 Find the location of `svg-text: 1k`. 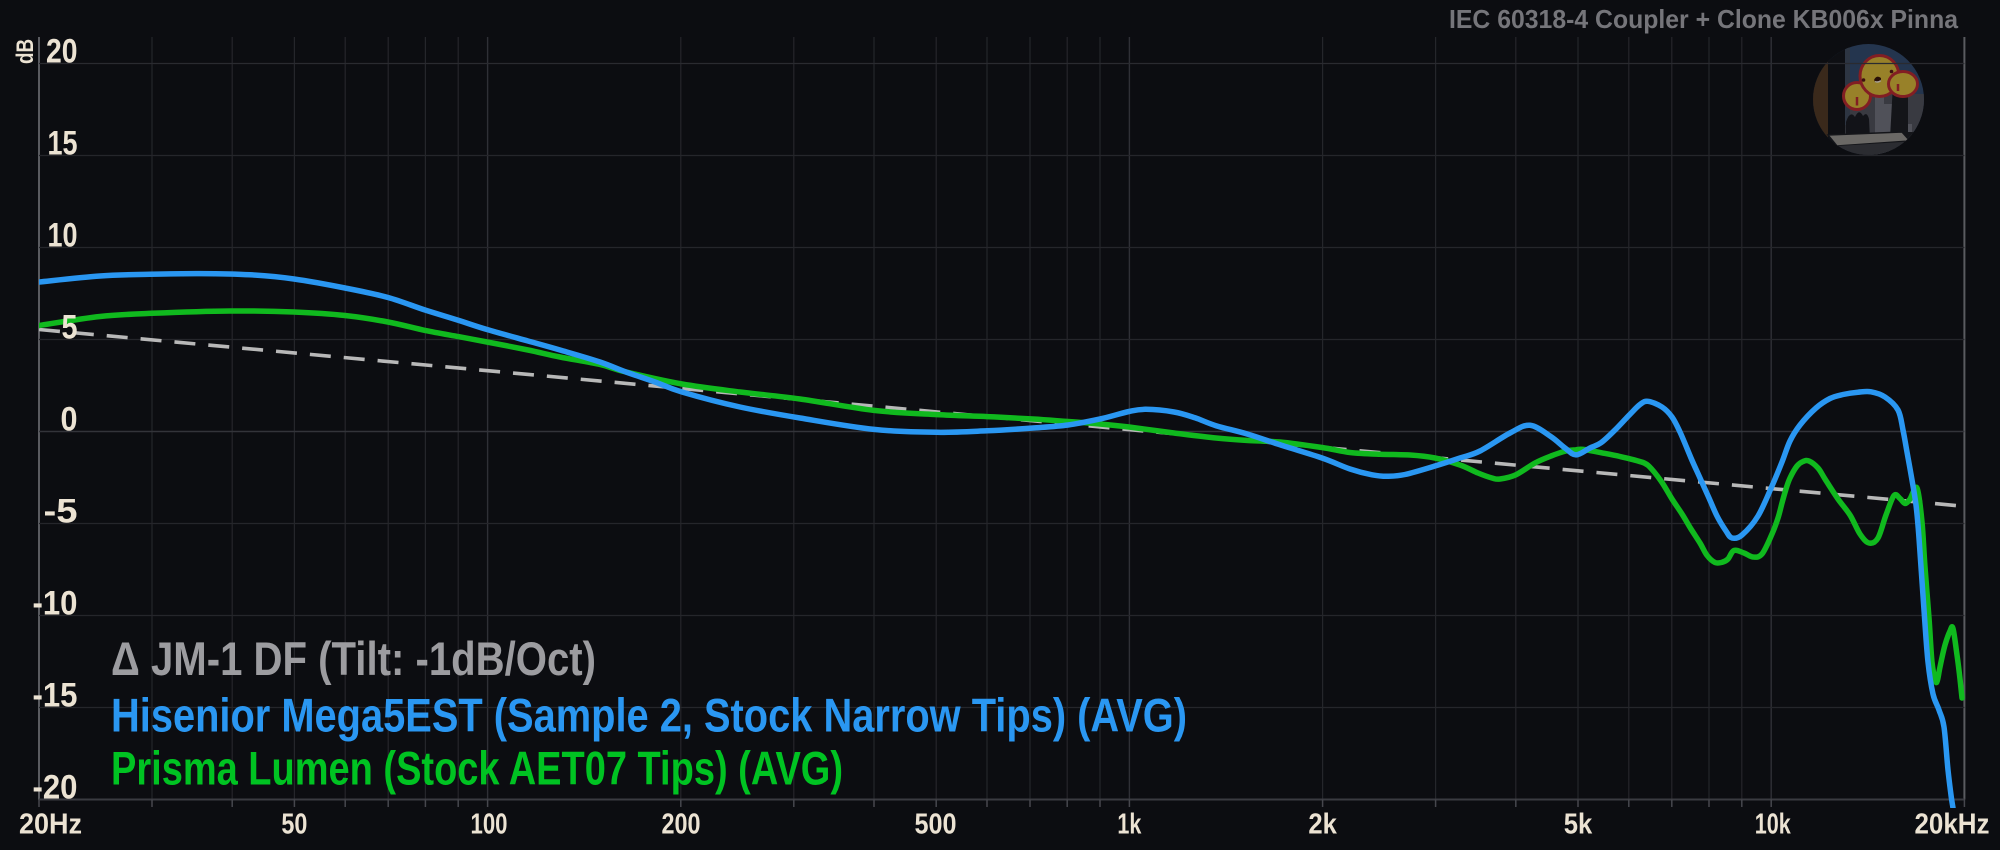

svg-text: 1k is located at coordinates (1129, 825).